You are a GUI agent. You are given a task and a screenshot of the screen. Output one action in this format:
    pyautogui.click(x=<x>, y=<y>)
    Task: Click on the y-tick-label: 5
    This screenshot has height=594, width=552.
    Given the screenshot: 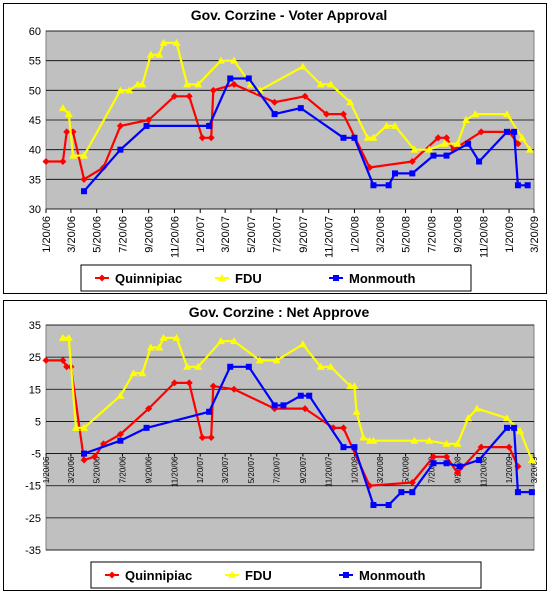 What is the action you would take?
    pyautogui.click(x=38, y=422)
    